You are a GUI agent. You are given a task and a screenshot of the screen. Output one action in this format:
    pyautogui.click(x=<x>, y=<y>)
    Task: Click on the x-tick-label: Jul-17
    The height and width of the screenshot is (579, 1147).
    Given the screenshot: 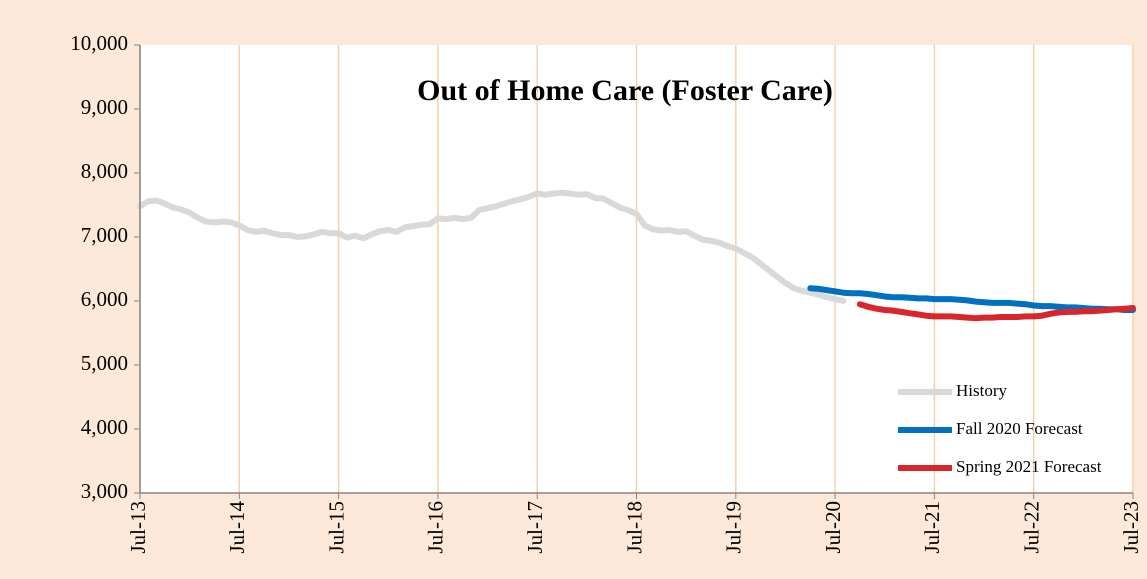 What is the action you would take?
    pyautogui.click(x=535, y=527)
    